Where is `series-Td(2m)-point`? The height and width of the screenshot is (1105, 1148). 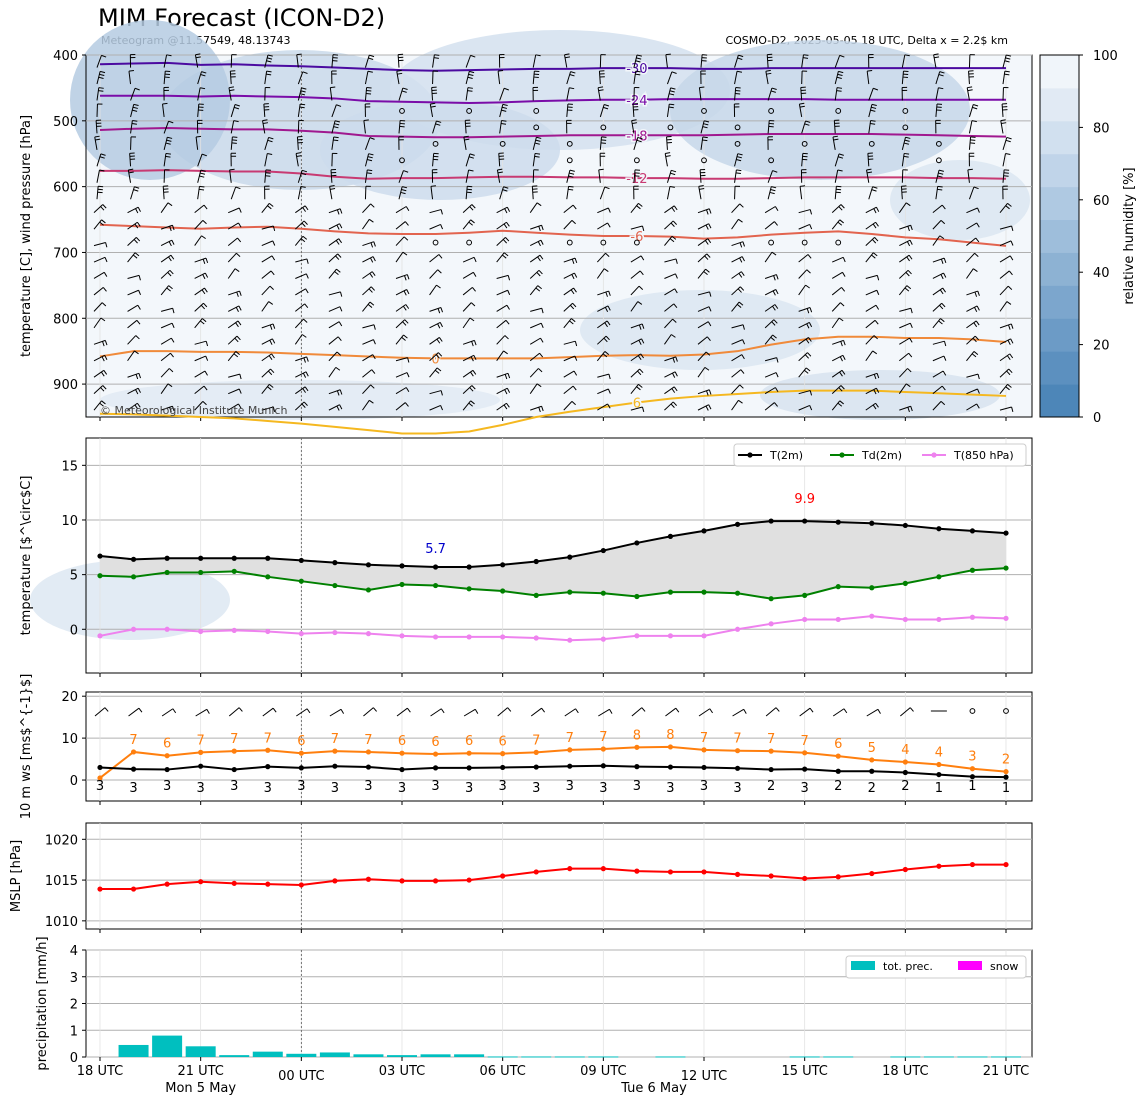
series-Td(2m)-point is located at coordinates (301, 581).